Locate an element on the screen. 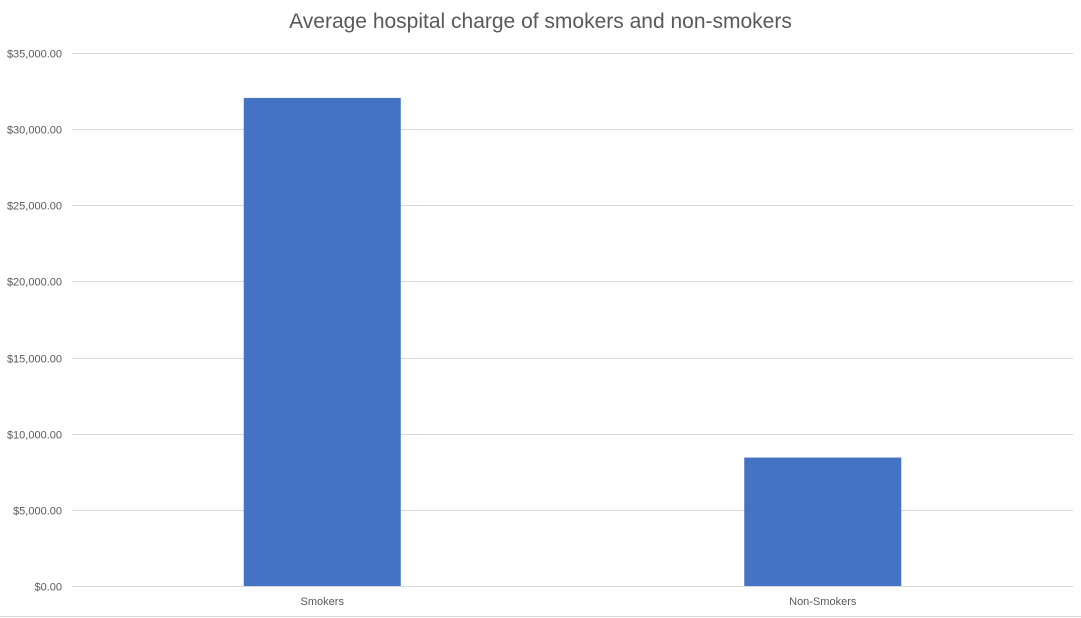  y-tick-label: $30,000.00 is located at coordinates (34, 131).